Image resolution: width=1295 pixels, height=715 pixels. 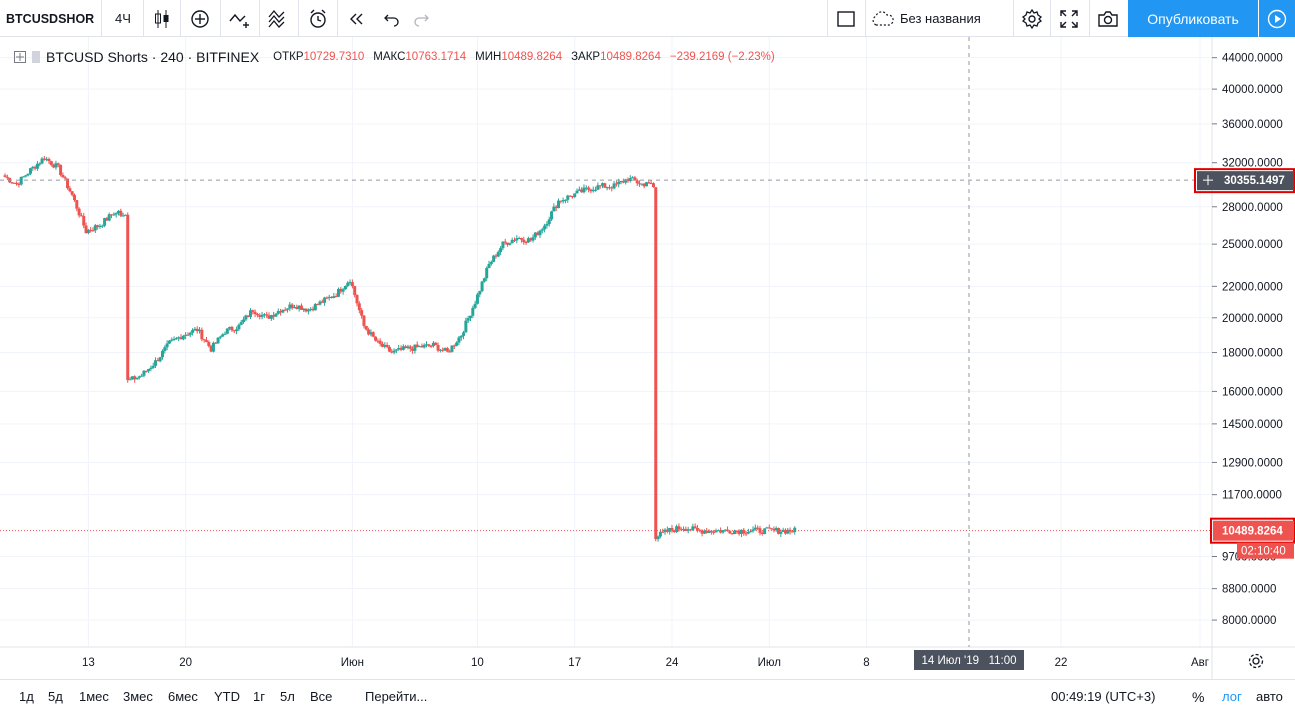 I want to click on range-button: YTD, so click(x=227, y=696).